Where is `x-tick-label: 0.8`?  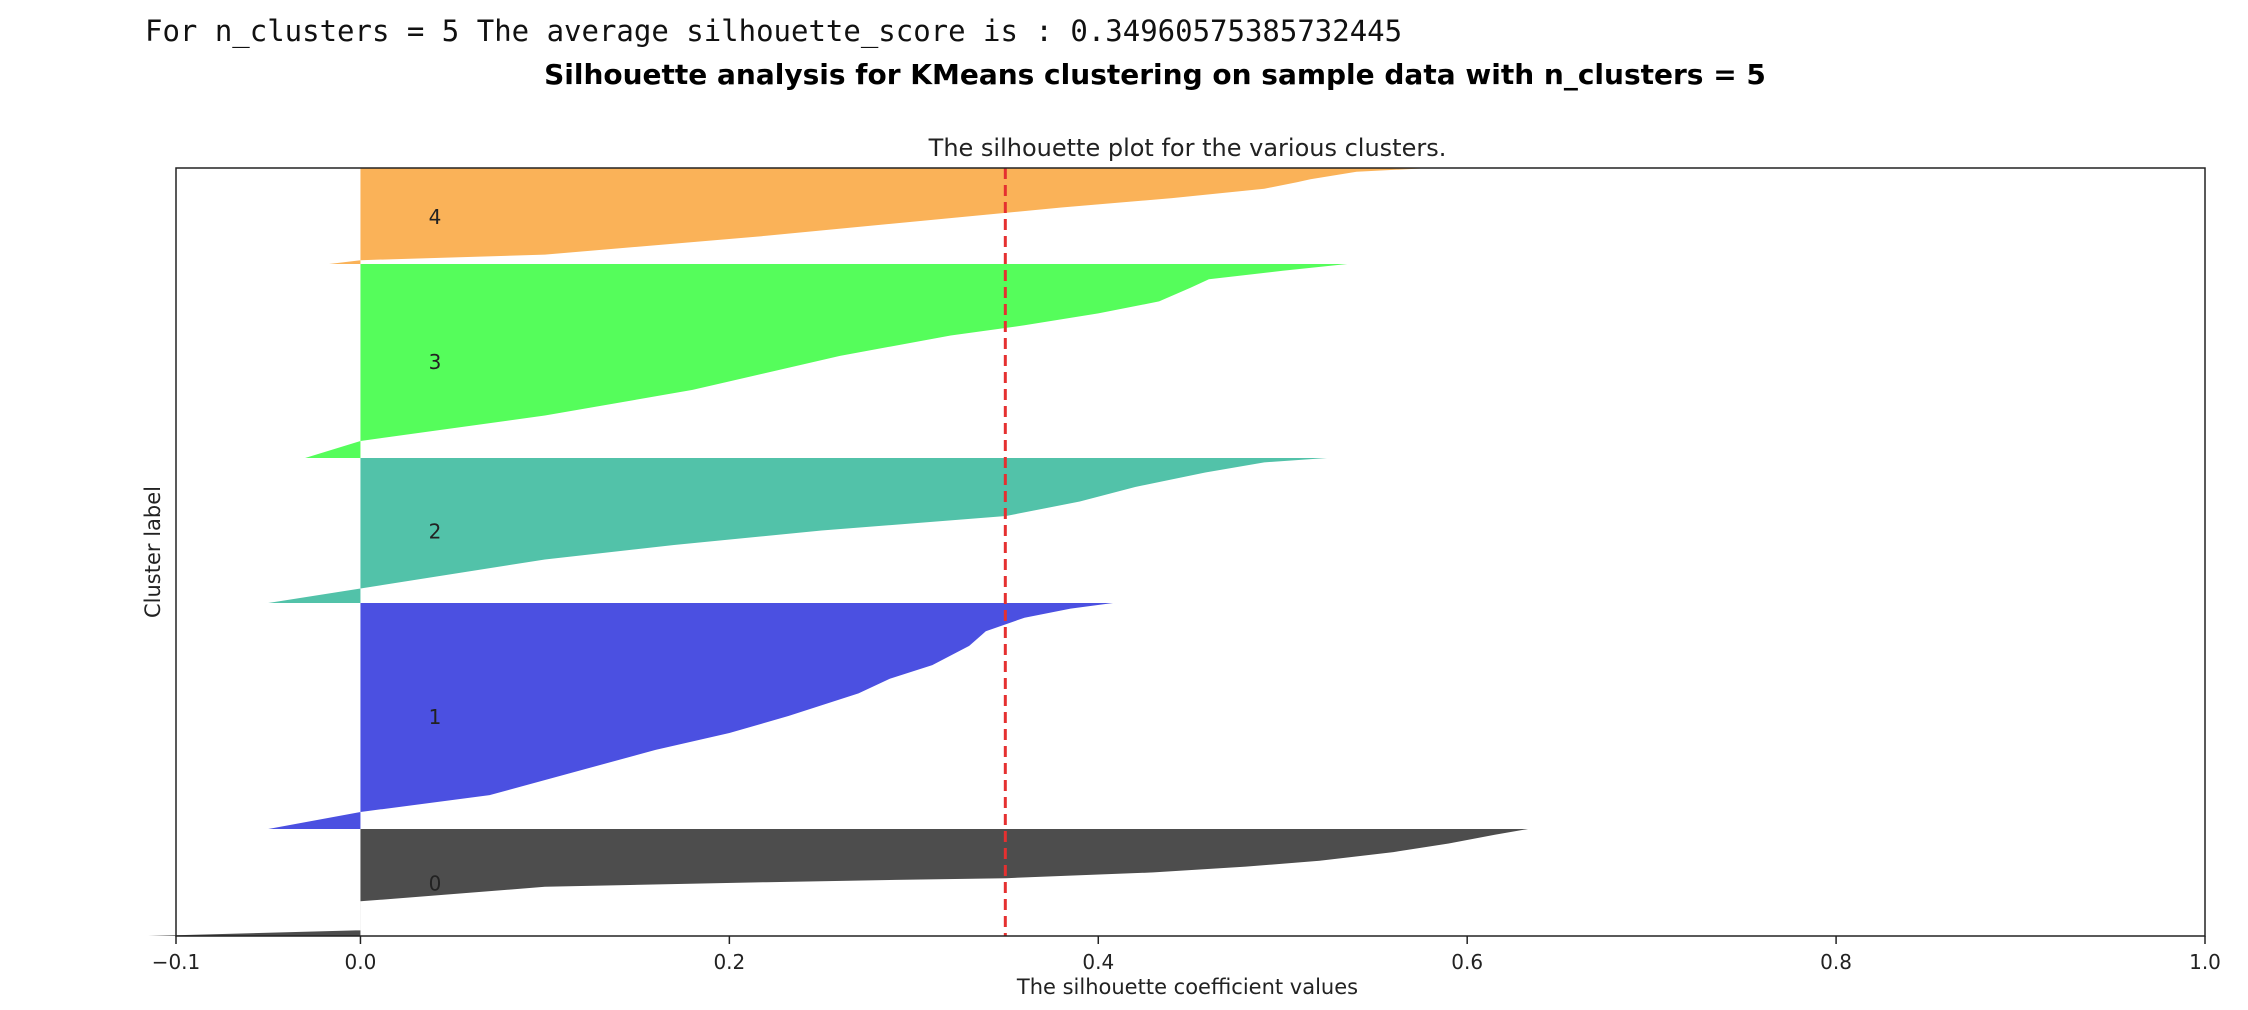 x-tick-label: 0.8 is located at coordinates (1836, 962).